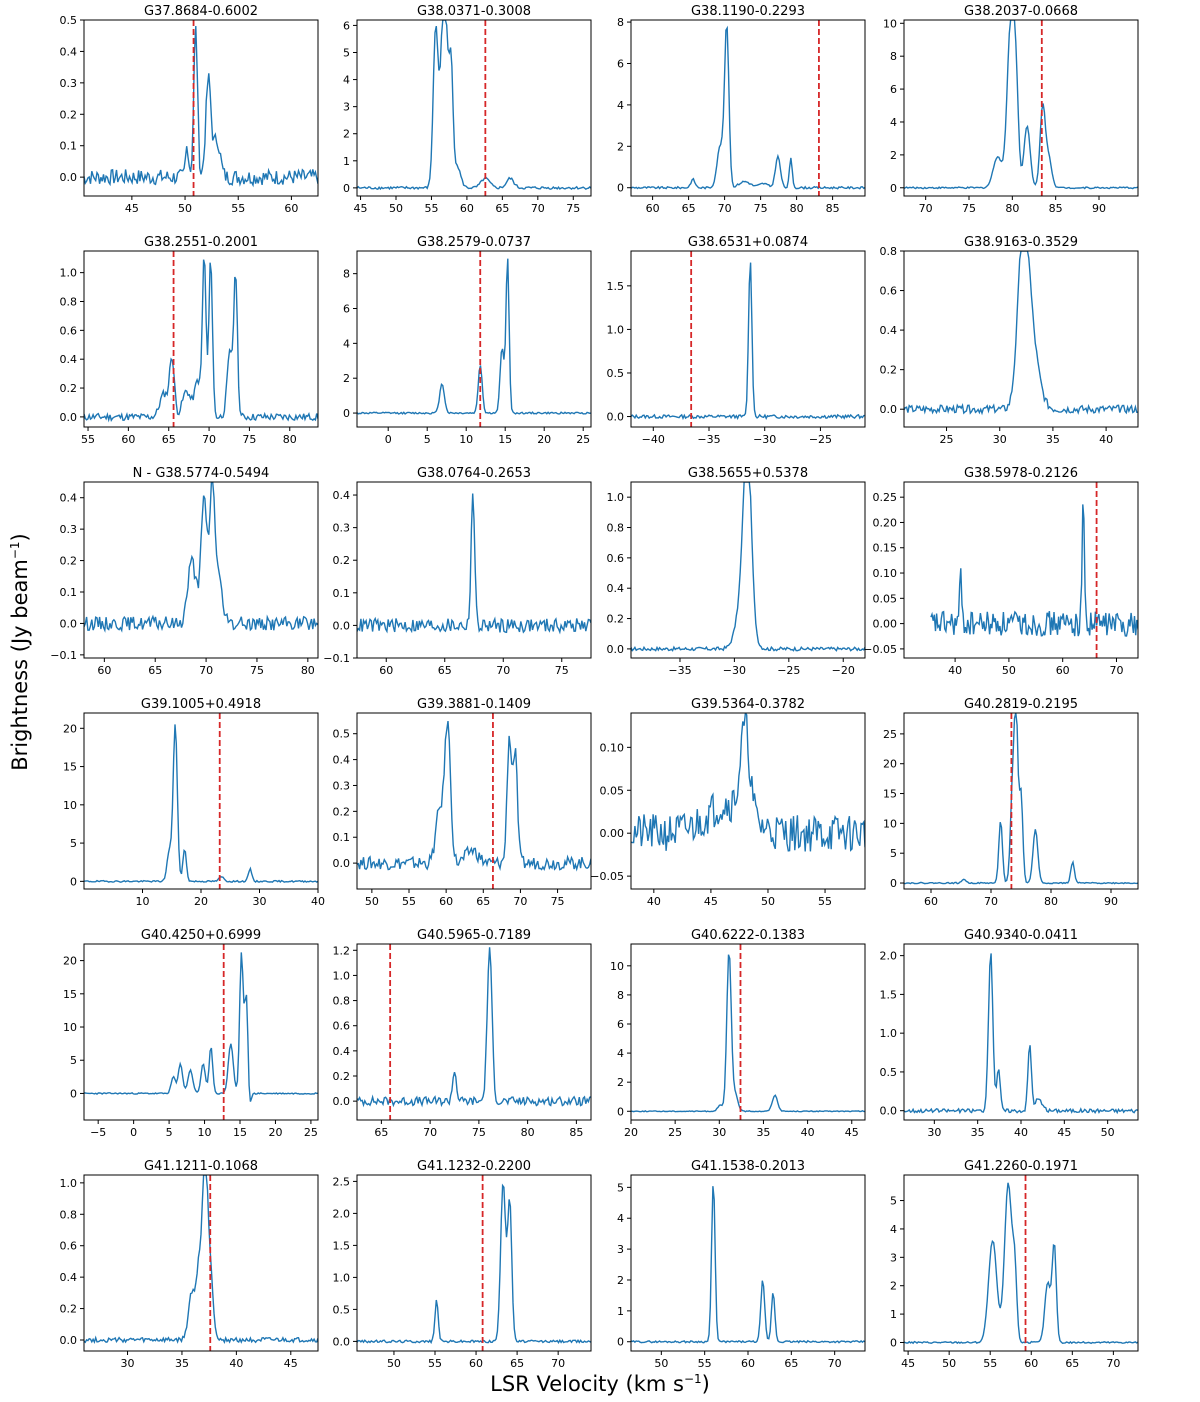  What do you see at coordinates (98, 1132) in the screenshot?
I see `x-tick-label: −5` at bounding box center [98, 1132].